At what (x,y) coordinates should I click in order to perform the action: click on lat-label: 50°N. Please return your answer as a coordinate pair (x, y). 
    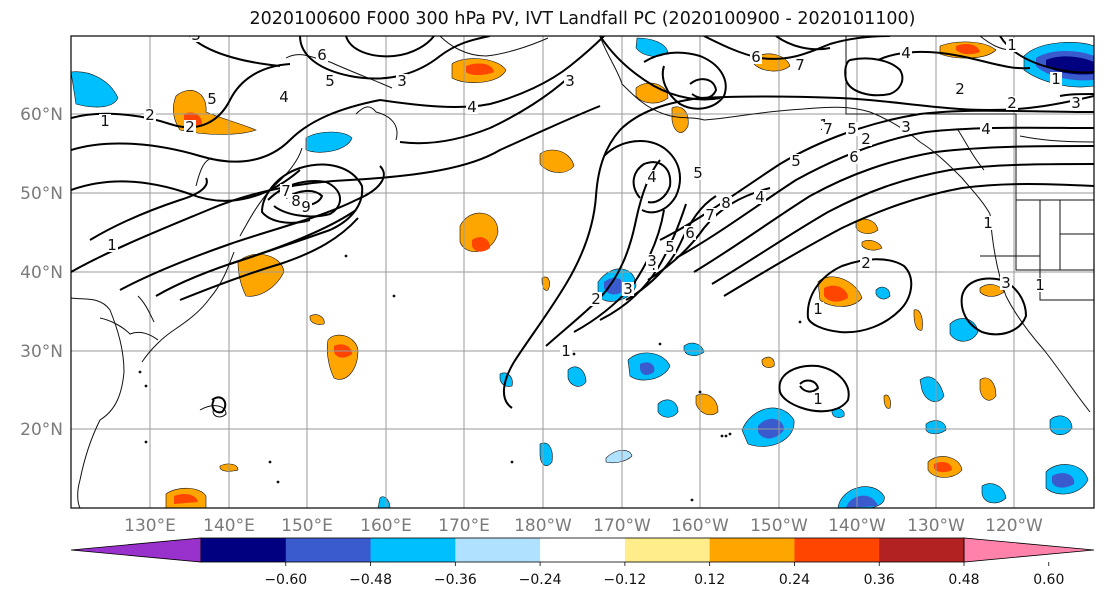
    Looking at the image, I should click on (41, 194).